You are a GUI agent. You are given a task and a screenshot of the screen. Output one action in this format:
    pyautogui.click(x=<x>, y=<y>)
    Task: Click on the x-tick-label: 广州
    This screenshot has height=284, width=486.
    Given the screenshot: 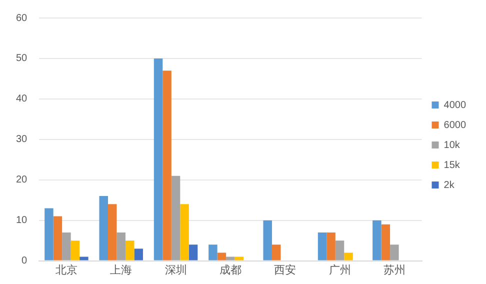 What is the action you would take?
    pyautogui.click(x=339, y=269)
    